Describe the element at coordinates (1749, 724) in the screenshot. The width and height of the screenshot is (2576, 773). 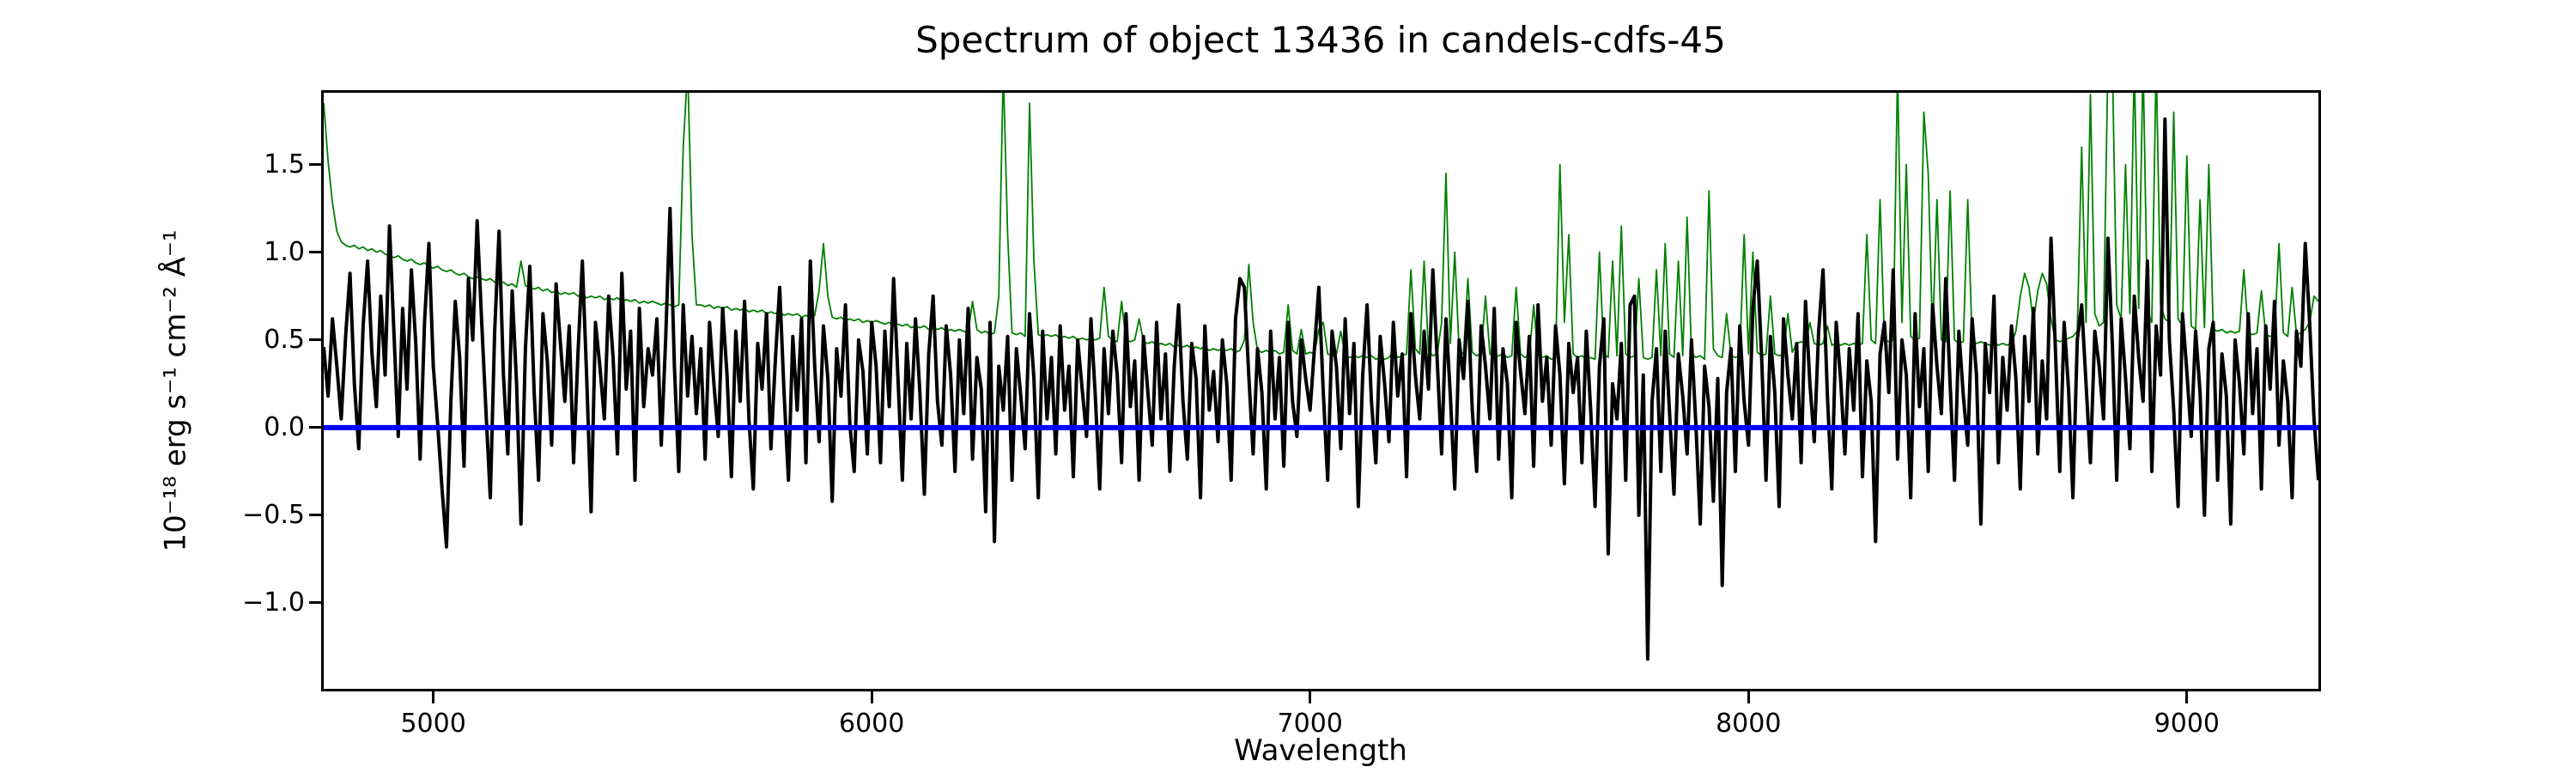
I see `x-tick-label: 8000` at that location.